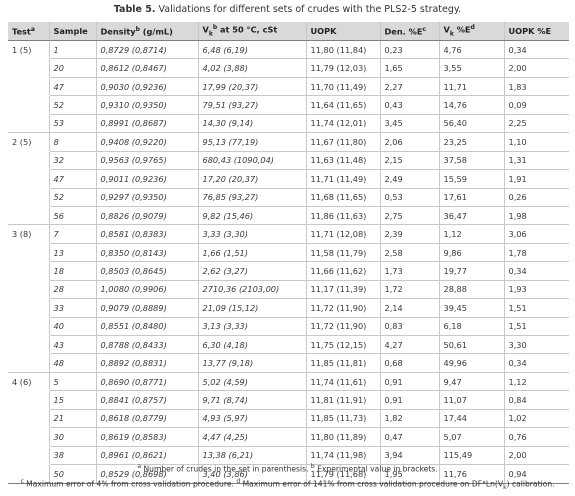  Describe the element at coordinates (252, 419) in the screenshot. I see `cell-viscosity: 4,93 (5,97)` at that location.